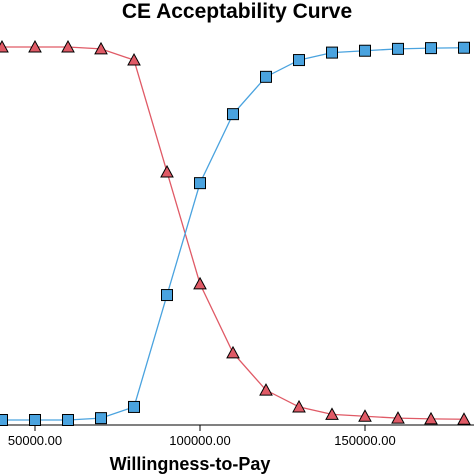 The image size is (474, 474). I want to click on x-ticks: 50000.00 100000.00 150000.00, so click(202, 436).